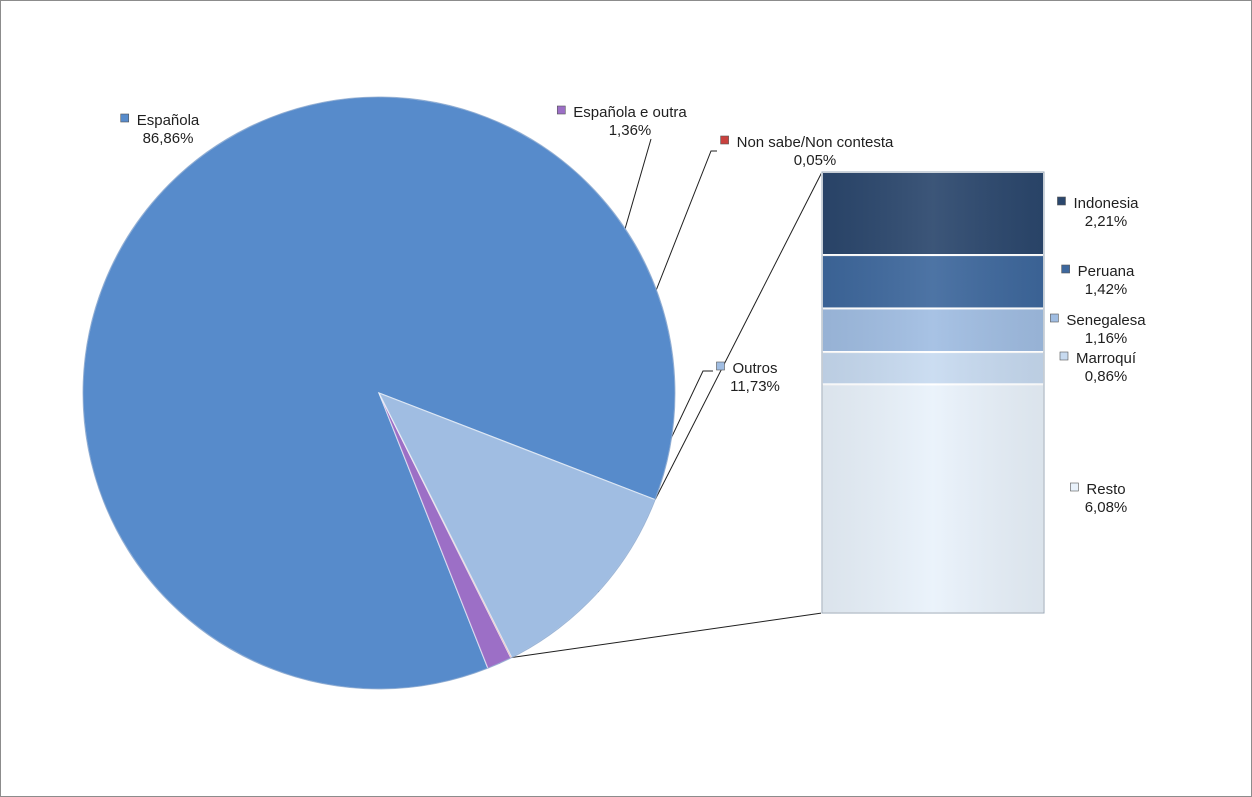  Describe the element at coordinates (815, 142) in the screenshot. I see `data-label-category: Non sabe/Non contesta` at that location.